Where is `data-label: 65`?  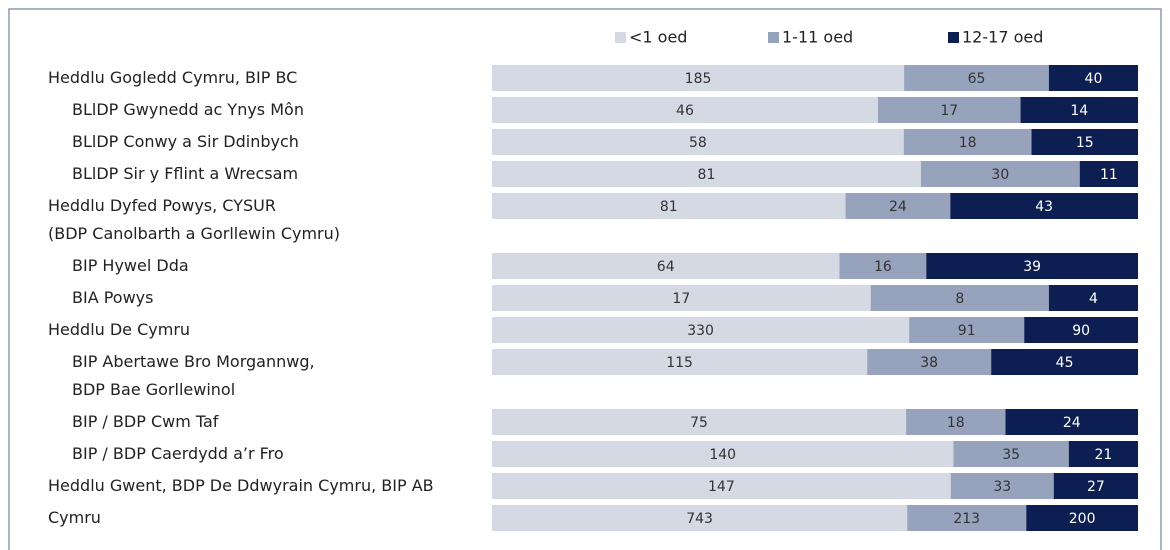 data-label: 65 is located at coordinates (977, 79).